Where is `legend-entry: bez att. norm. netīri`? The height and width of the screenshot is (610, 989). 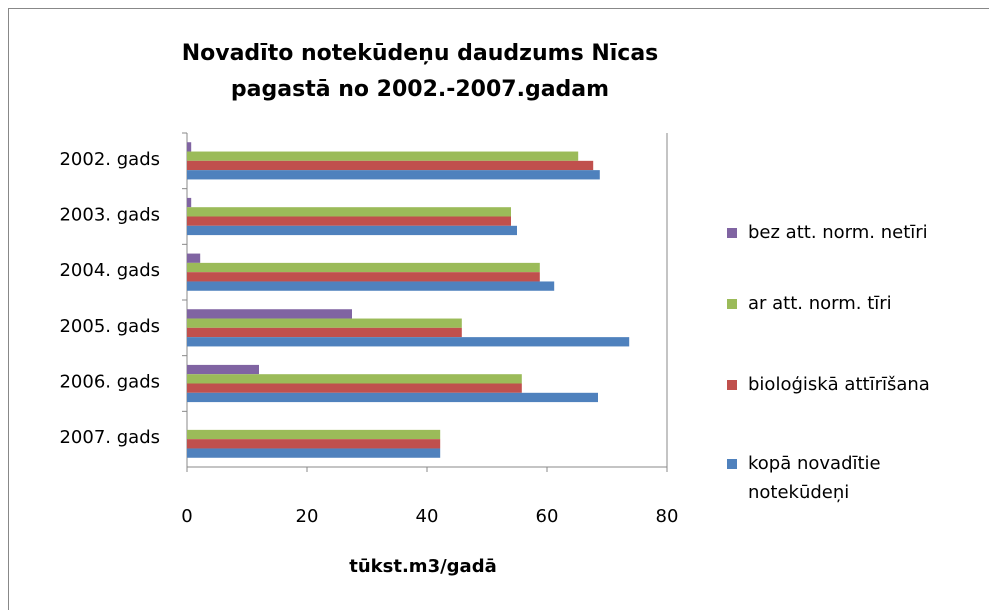 legend-entry: bez att. norm. netīri is located at coordinates (852, 232).